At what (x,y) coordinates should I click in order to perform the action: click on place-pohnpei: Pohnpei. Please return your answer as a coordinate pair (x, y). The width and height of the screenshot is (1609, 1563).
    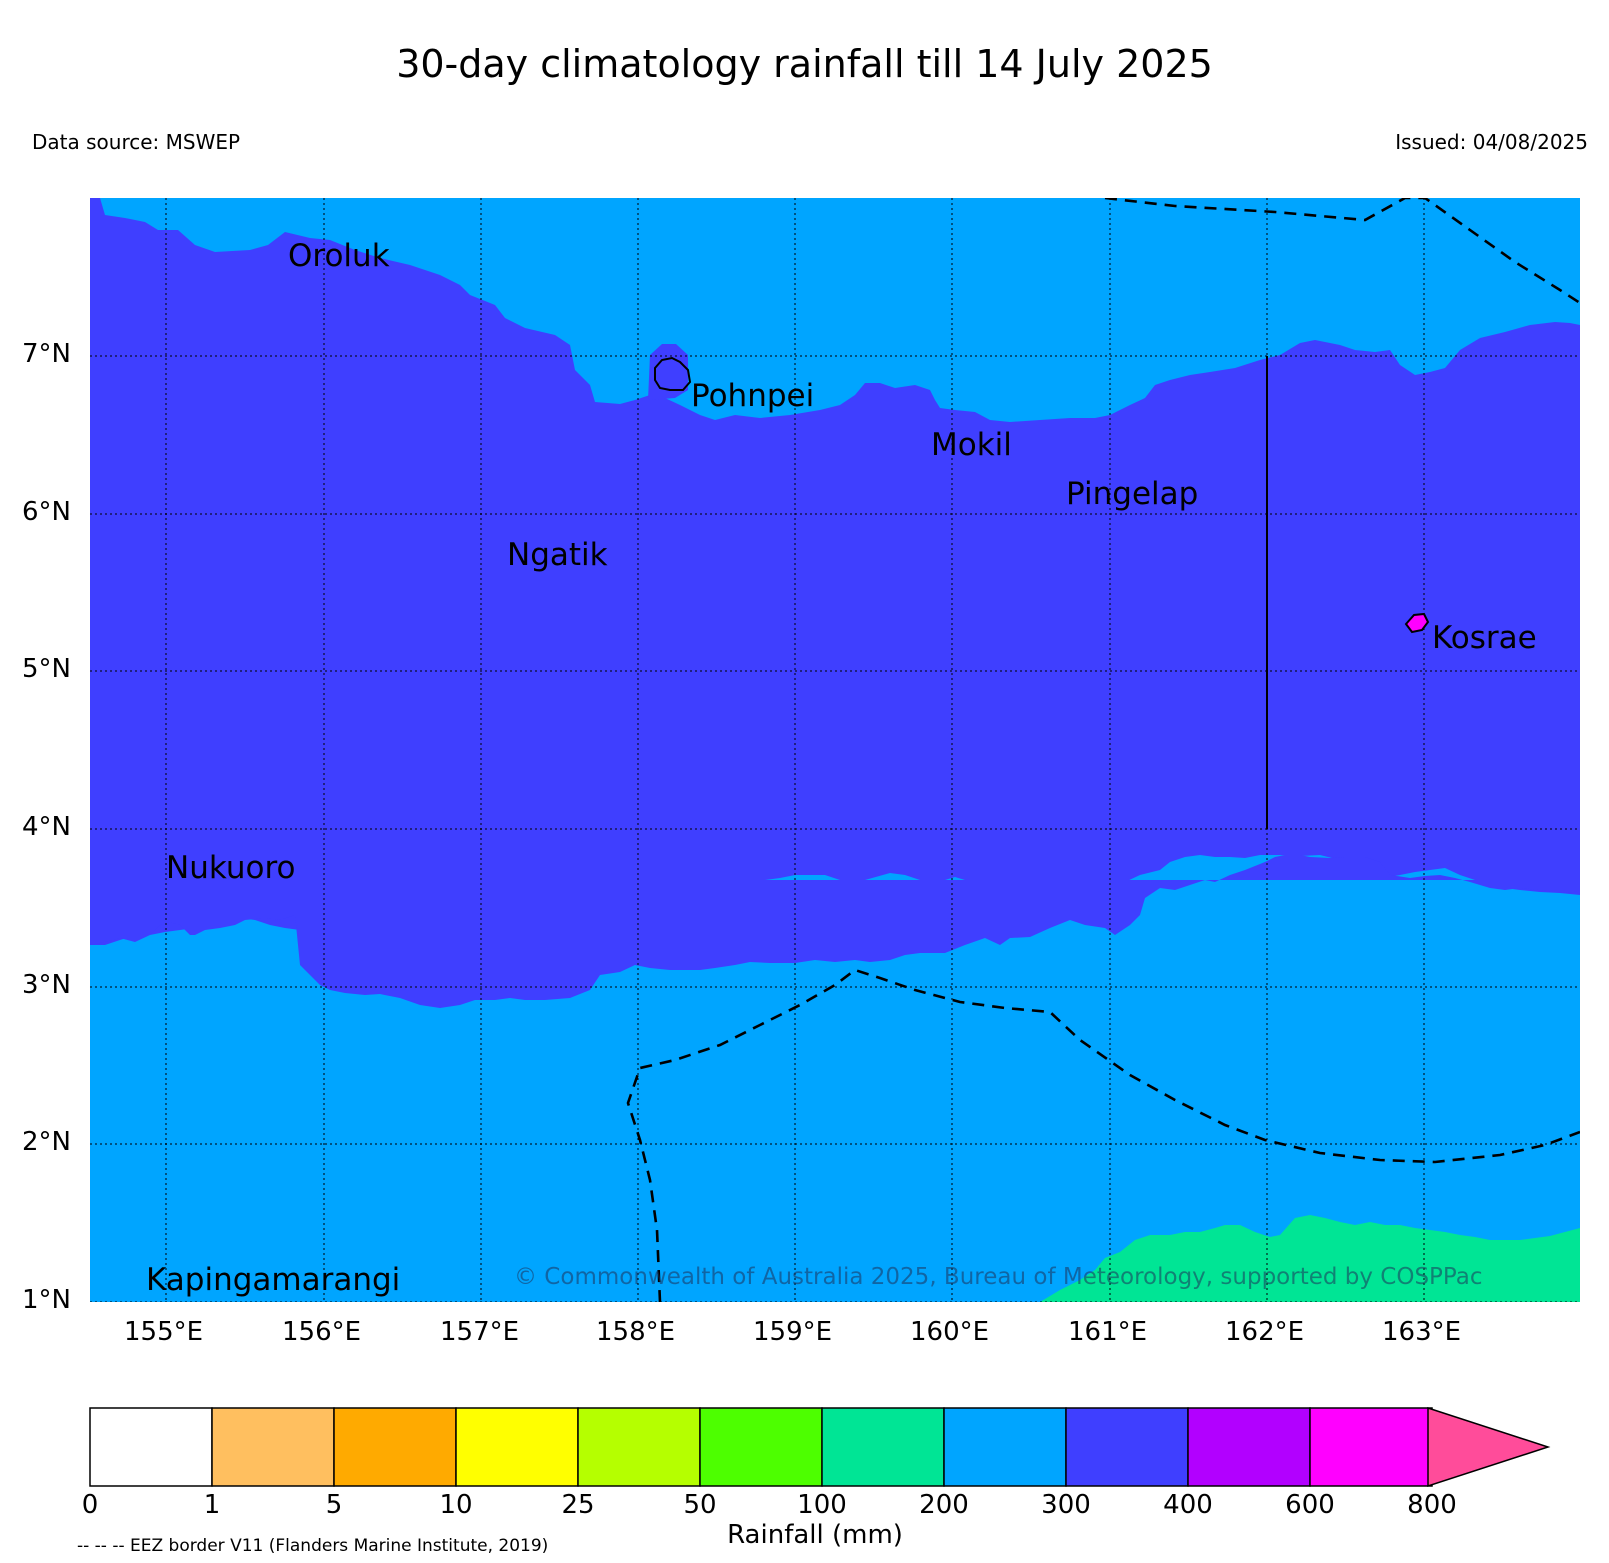
    Looking at the image, I should click on (753, 396).